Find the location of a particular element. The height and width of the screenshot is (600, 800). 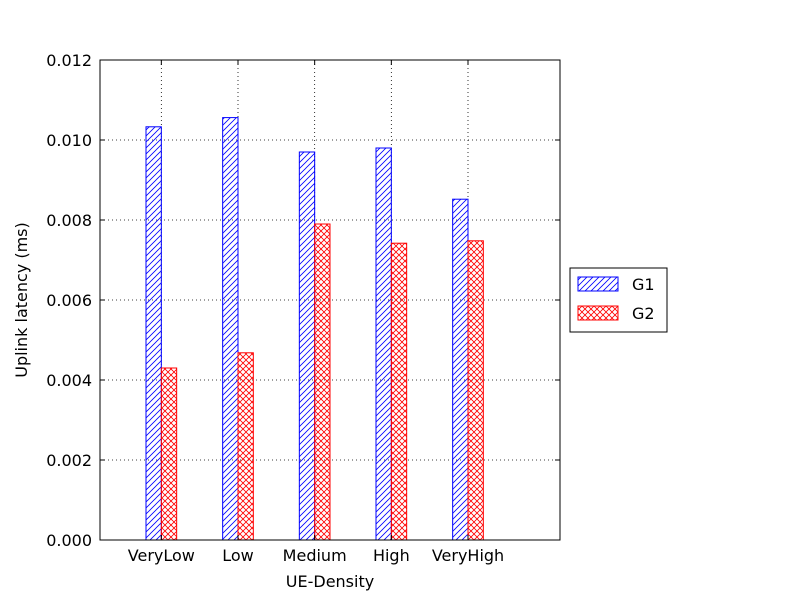

y-axis-title: Uplink latency (ms) is located at coordinates (21, 300).